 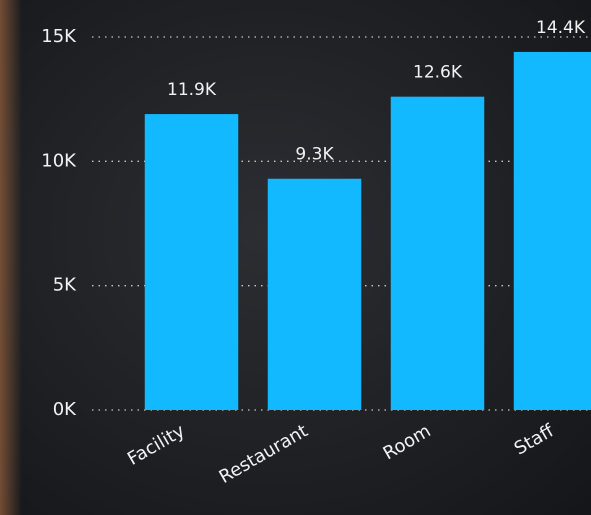 What do you see at coordinates (65, 285) in the screenshot?
I see `y-tick-label: 5K` at bounding box center [65, 285].